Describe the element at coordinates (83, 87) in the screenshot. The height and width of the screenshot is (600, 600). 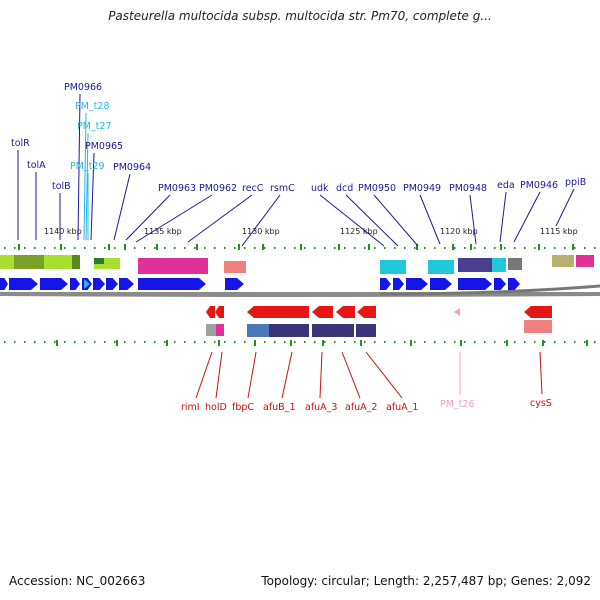
I see `gene-label-top: PM0966` at that location.